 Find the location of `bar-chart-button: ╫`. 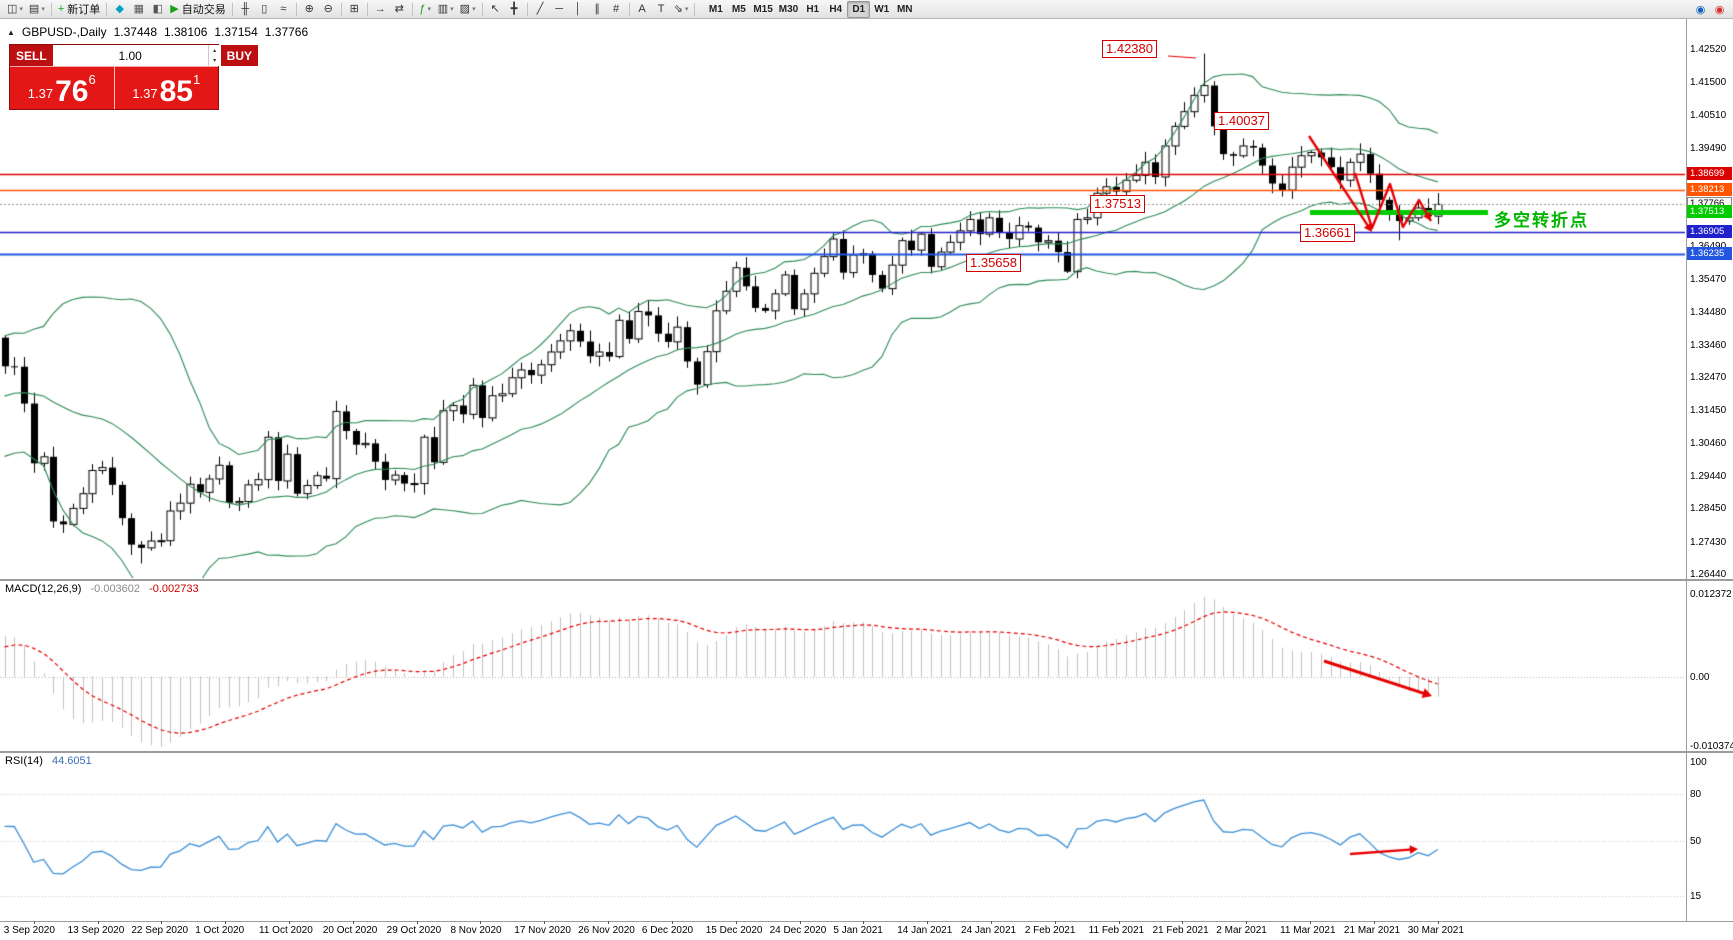

bar-chart-button: ╫ is located at coordinates (245, 8).